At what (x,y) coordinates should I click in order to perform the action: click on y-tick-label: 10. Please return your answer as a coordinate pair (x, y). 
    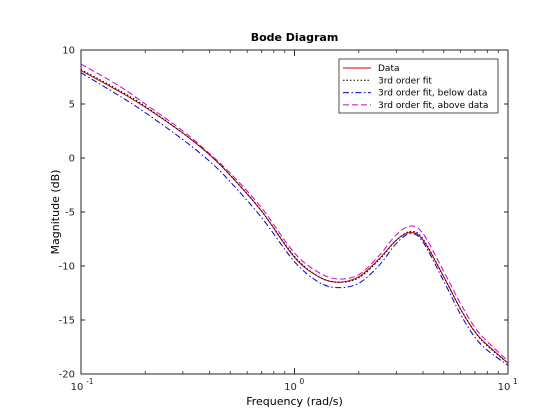
    Looking at the image, I should click on (68, 51).